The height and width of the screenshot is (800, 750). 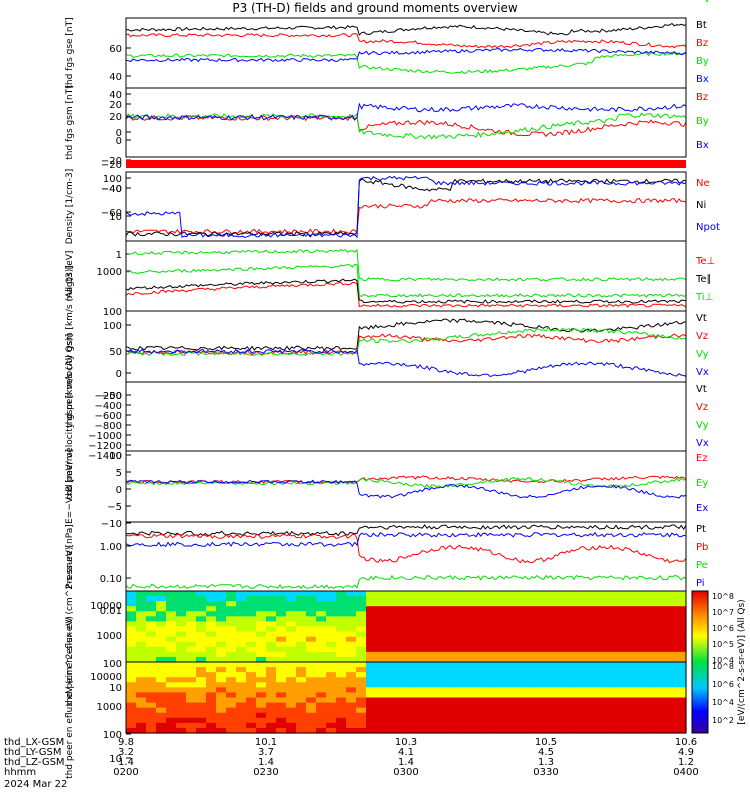 I want to click on series-density-Ne, so click(x=406, y=216).